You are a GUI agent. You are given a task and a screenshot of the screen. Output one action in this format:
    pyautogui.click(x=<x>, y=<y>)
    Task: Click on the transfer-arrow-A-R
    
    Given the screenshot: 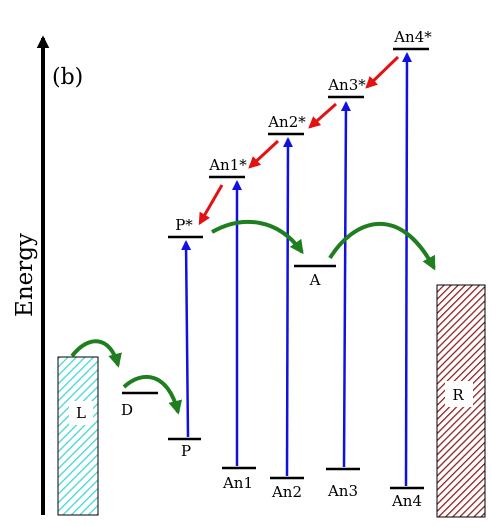 What is the action you would take?
    pyautogui.click(x=382, y=246)
    